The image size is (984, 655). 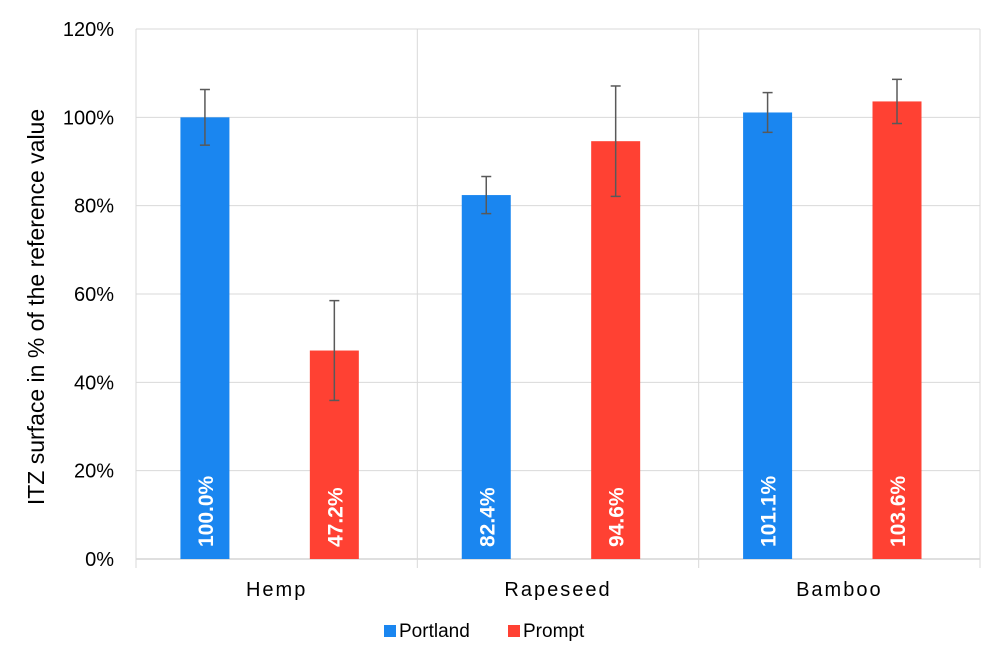 What do you see at coordinates (557, 590) in the screenshot?
I see `x-category-label: Rapeseed` at bounding box center [557, 590].